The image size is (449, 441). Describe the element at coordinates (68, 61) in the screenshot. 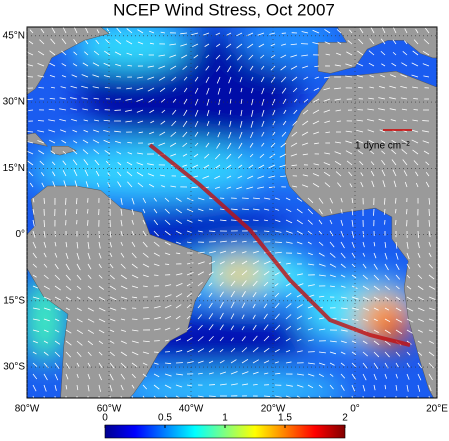

I see `land-area` at that location.